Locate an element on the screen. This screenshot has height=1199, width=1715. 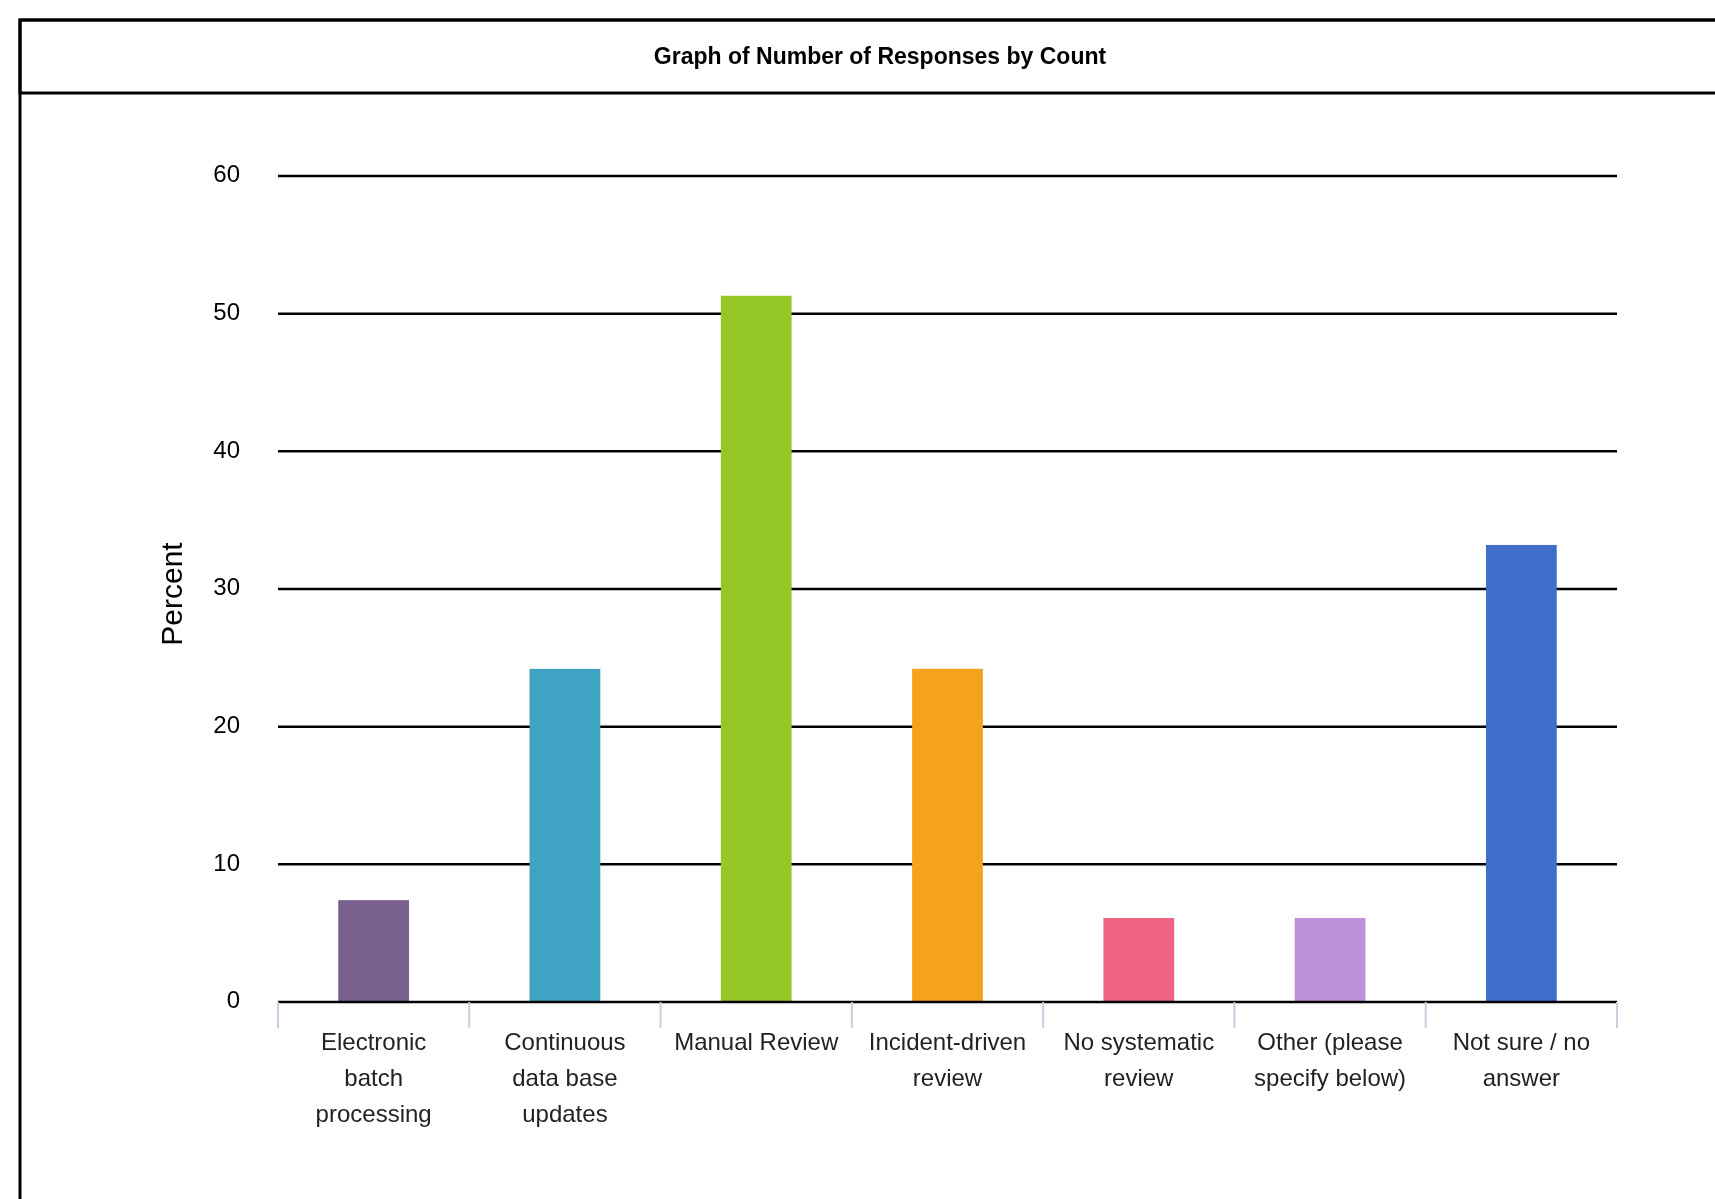
x-tick-label: Other (please specify below) is located at coordinates (1330, 1059).